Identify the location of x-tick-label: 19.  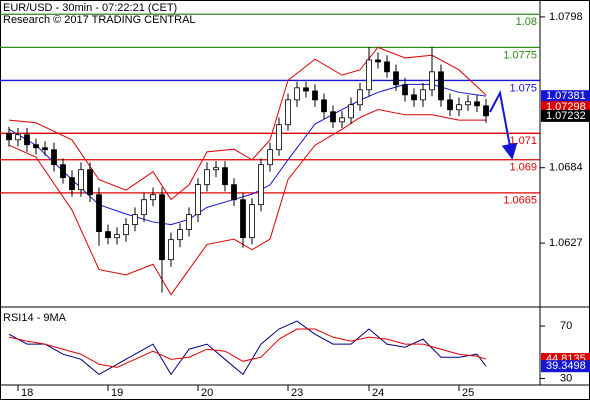
(117, 393).